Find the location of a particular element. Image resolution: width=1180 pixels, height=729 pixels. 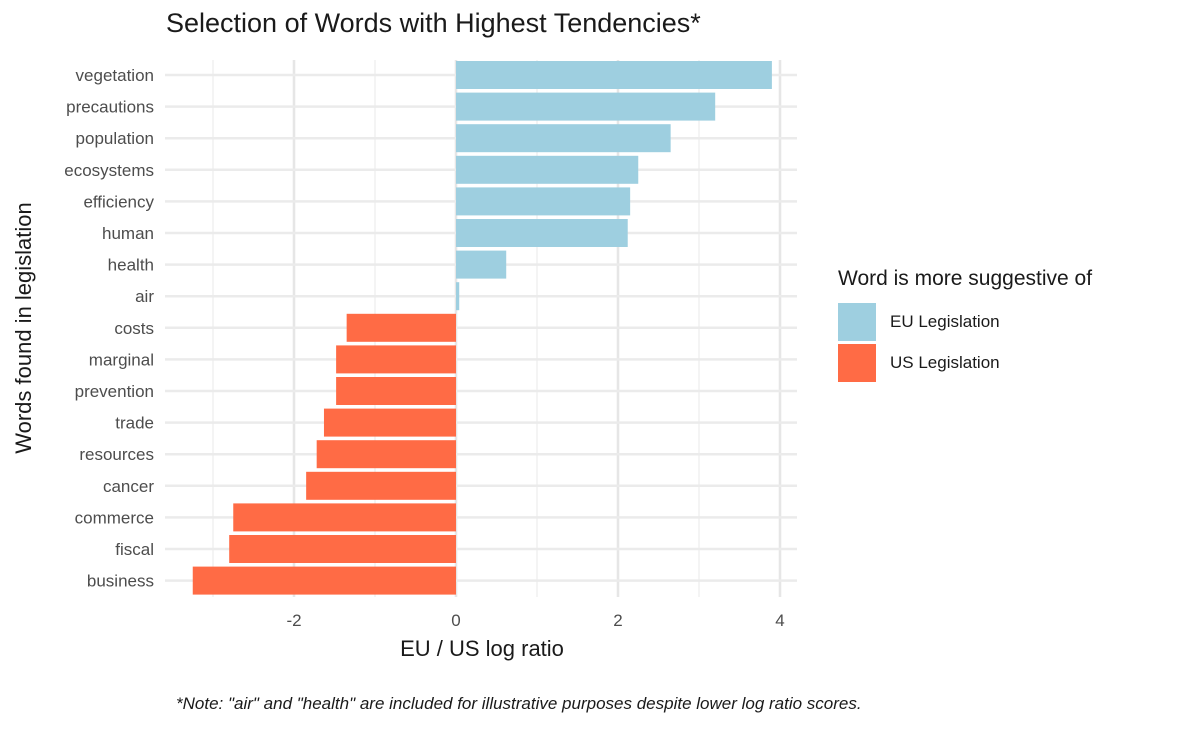

legend-item-eu: EU Legislation is located at coordinates (965, 322).